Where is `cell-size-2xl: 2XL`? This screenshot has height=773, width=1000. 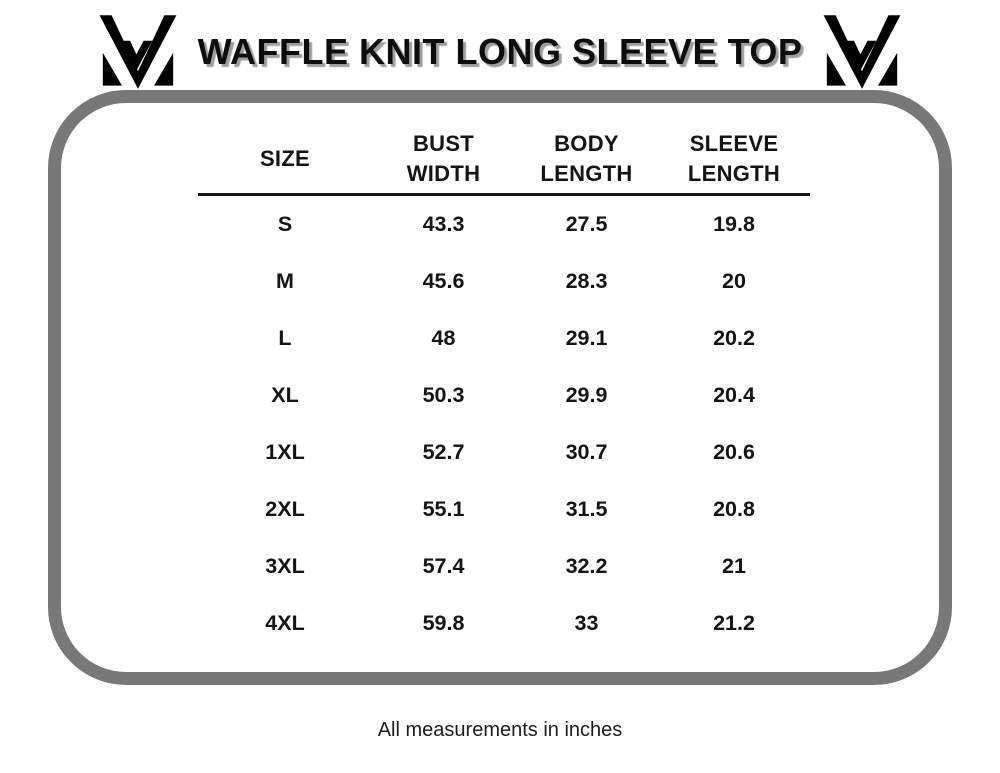
cell-size-2xl: 2XL is located at coordinates (285, 508).